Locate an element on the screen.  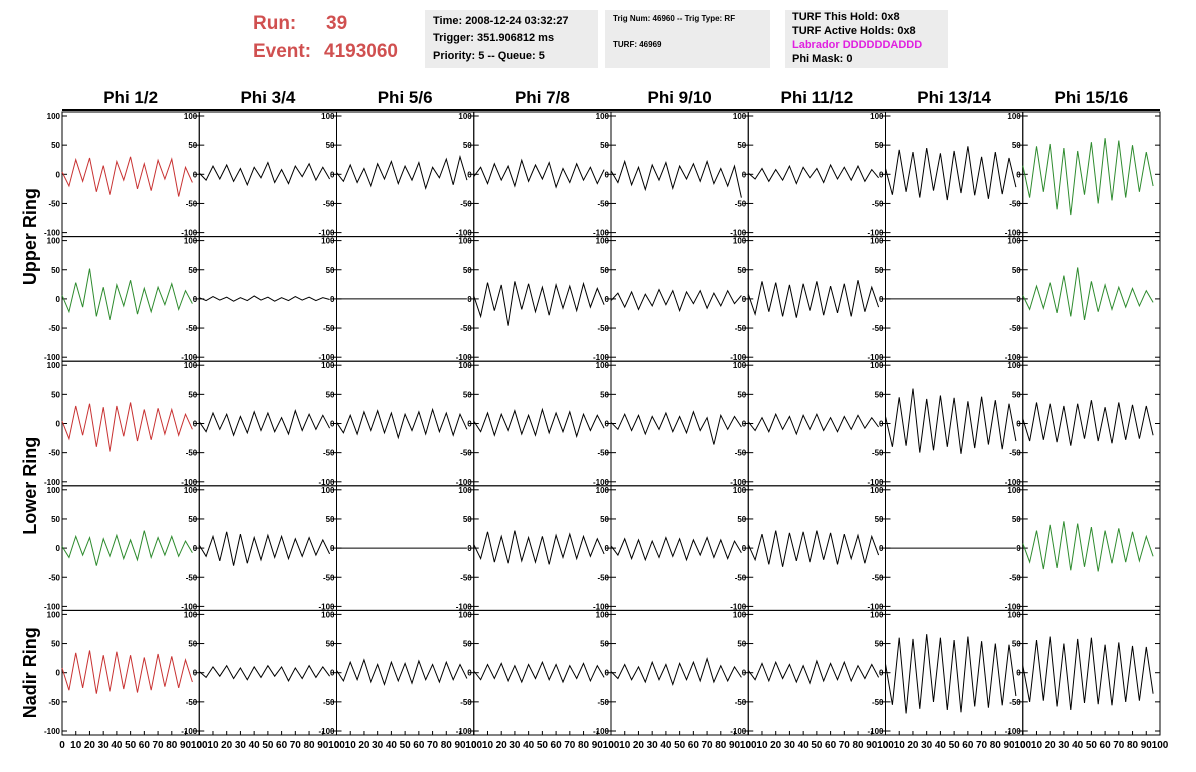
column-title: Phi 7/8 is located at coordinates (542, 97).